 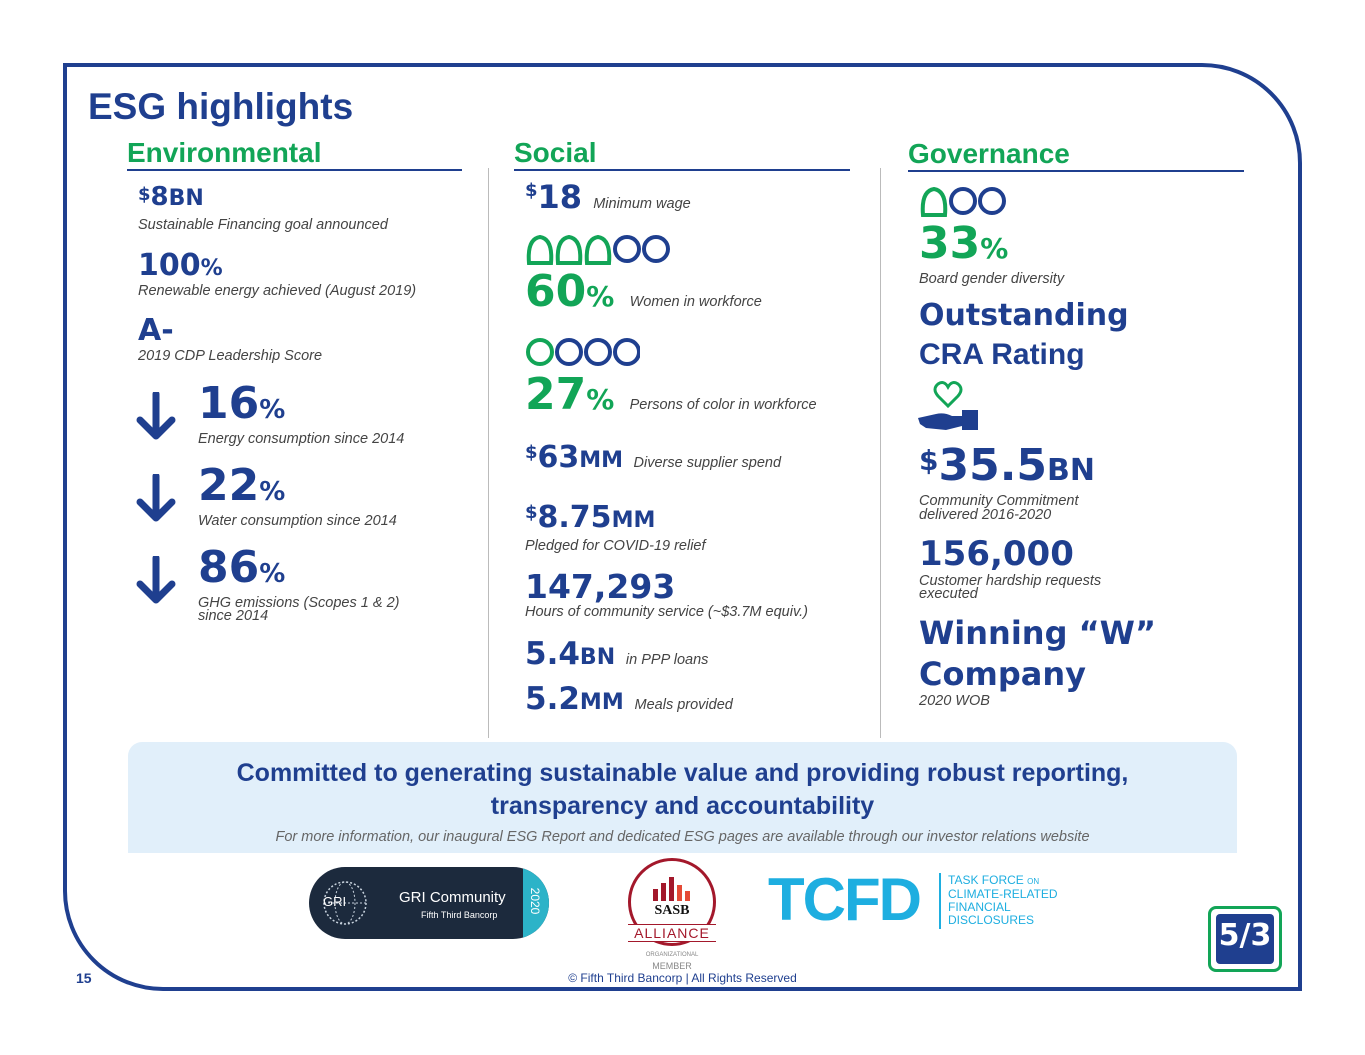 I want to click on hardship-requests-caption-line1: Customer hardship requests, so click(x=1010, y=581).